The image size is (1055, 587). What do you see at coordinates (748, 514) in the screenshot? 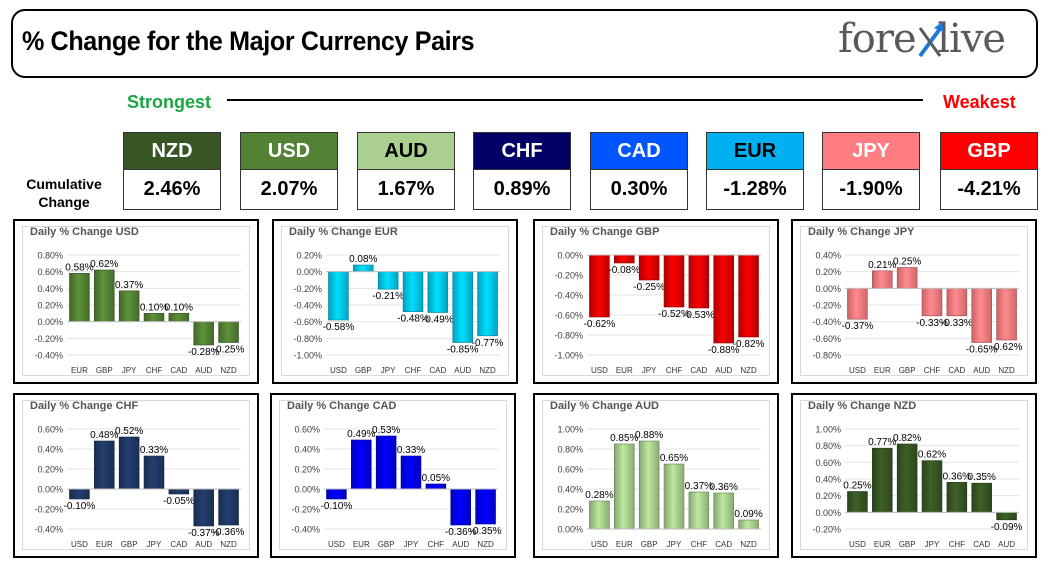
I see `data-label: 0.09%` at bounding box center [748, 514].